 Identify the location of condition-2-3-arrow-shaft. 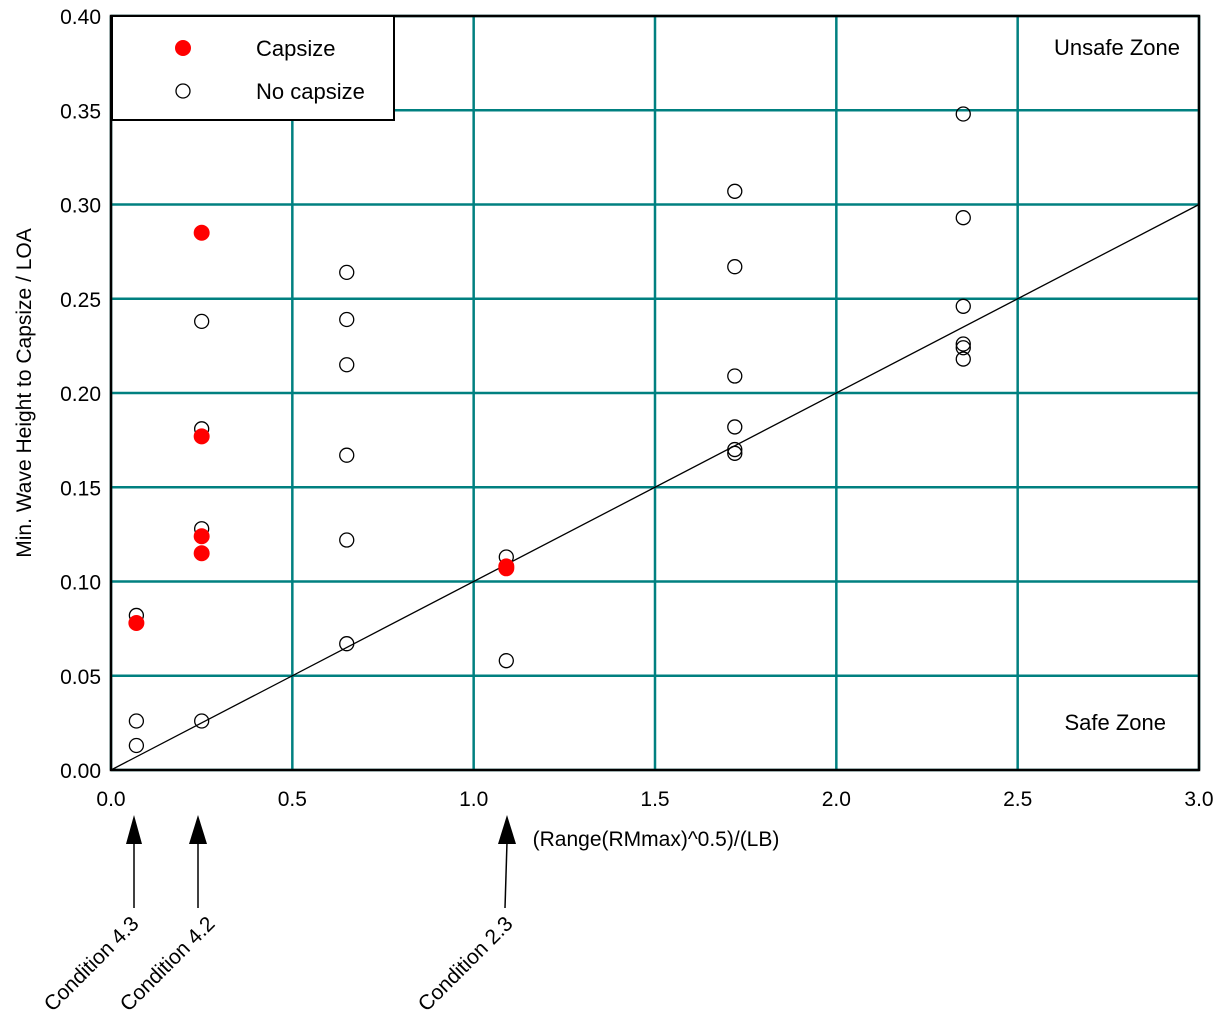
(506, 875).